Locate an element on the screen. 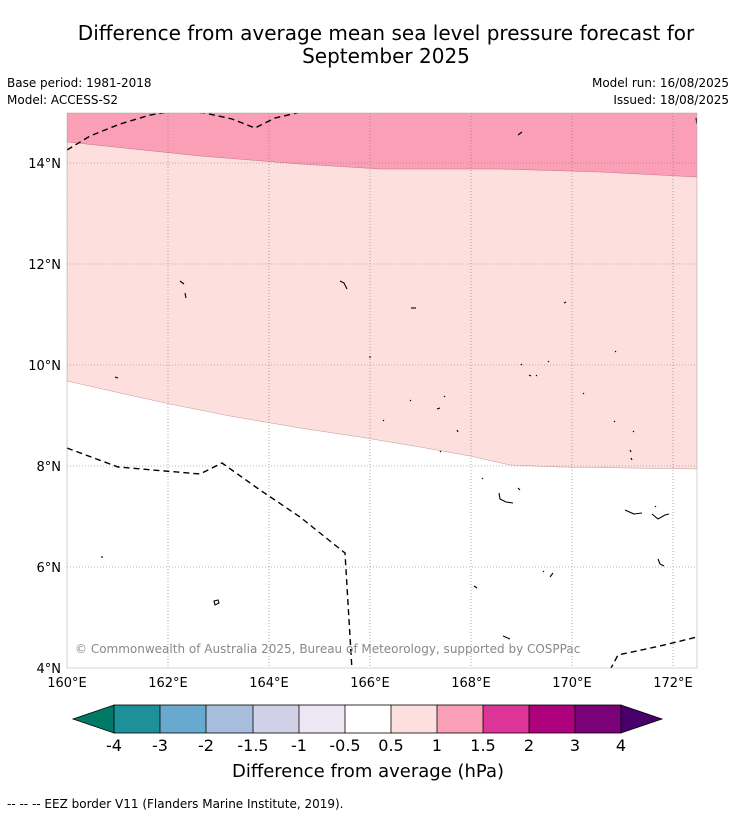  issued-date: Issued: 18/08/2025 is located at coordinates (671, 100).